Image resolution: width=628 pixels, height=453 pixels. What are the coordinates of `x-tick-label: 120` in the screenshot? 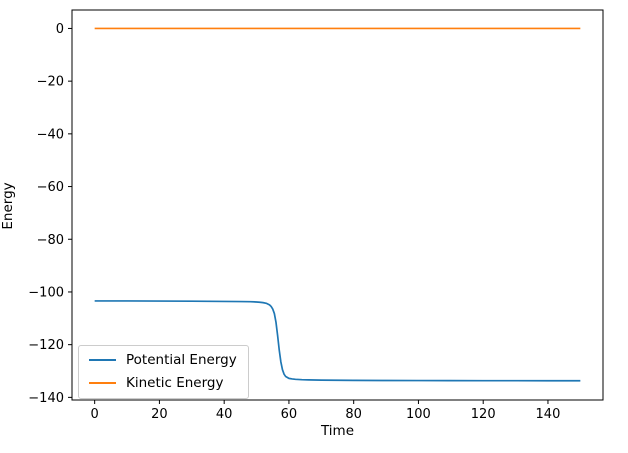 It's located at (483, 414).